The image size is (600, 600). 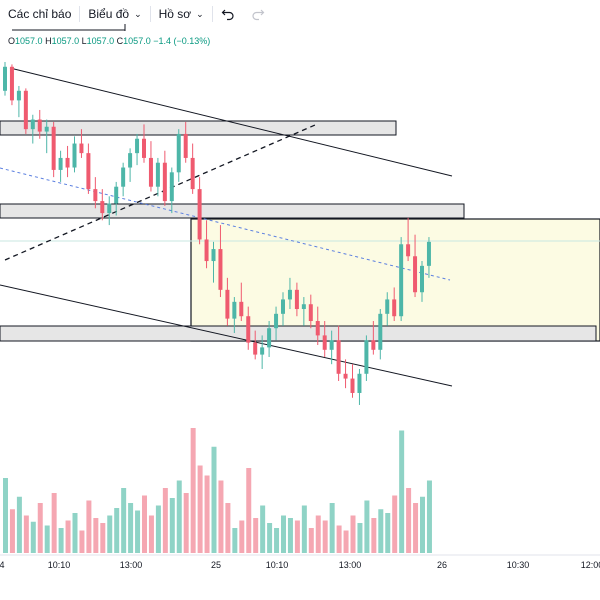 What do you see at coordinates (175, 14) in the screenshot?
I see `profile-label: Hồ sơ` at bounding box center [175, 14].